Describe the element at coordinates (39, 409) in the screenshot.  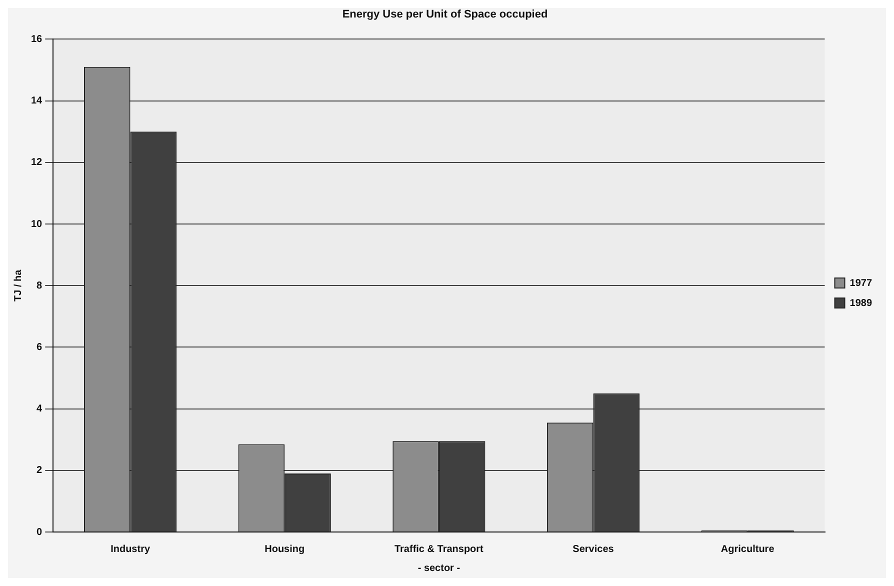
I see `y-tick-label: 4` at that location.